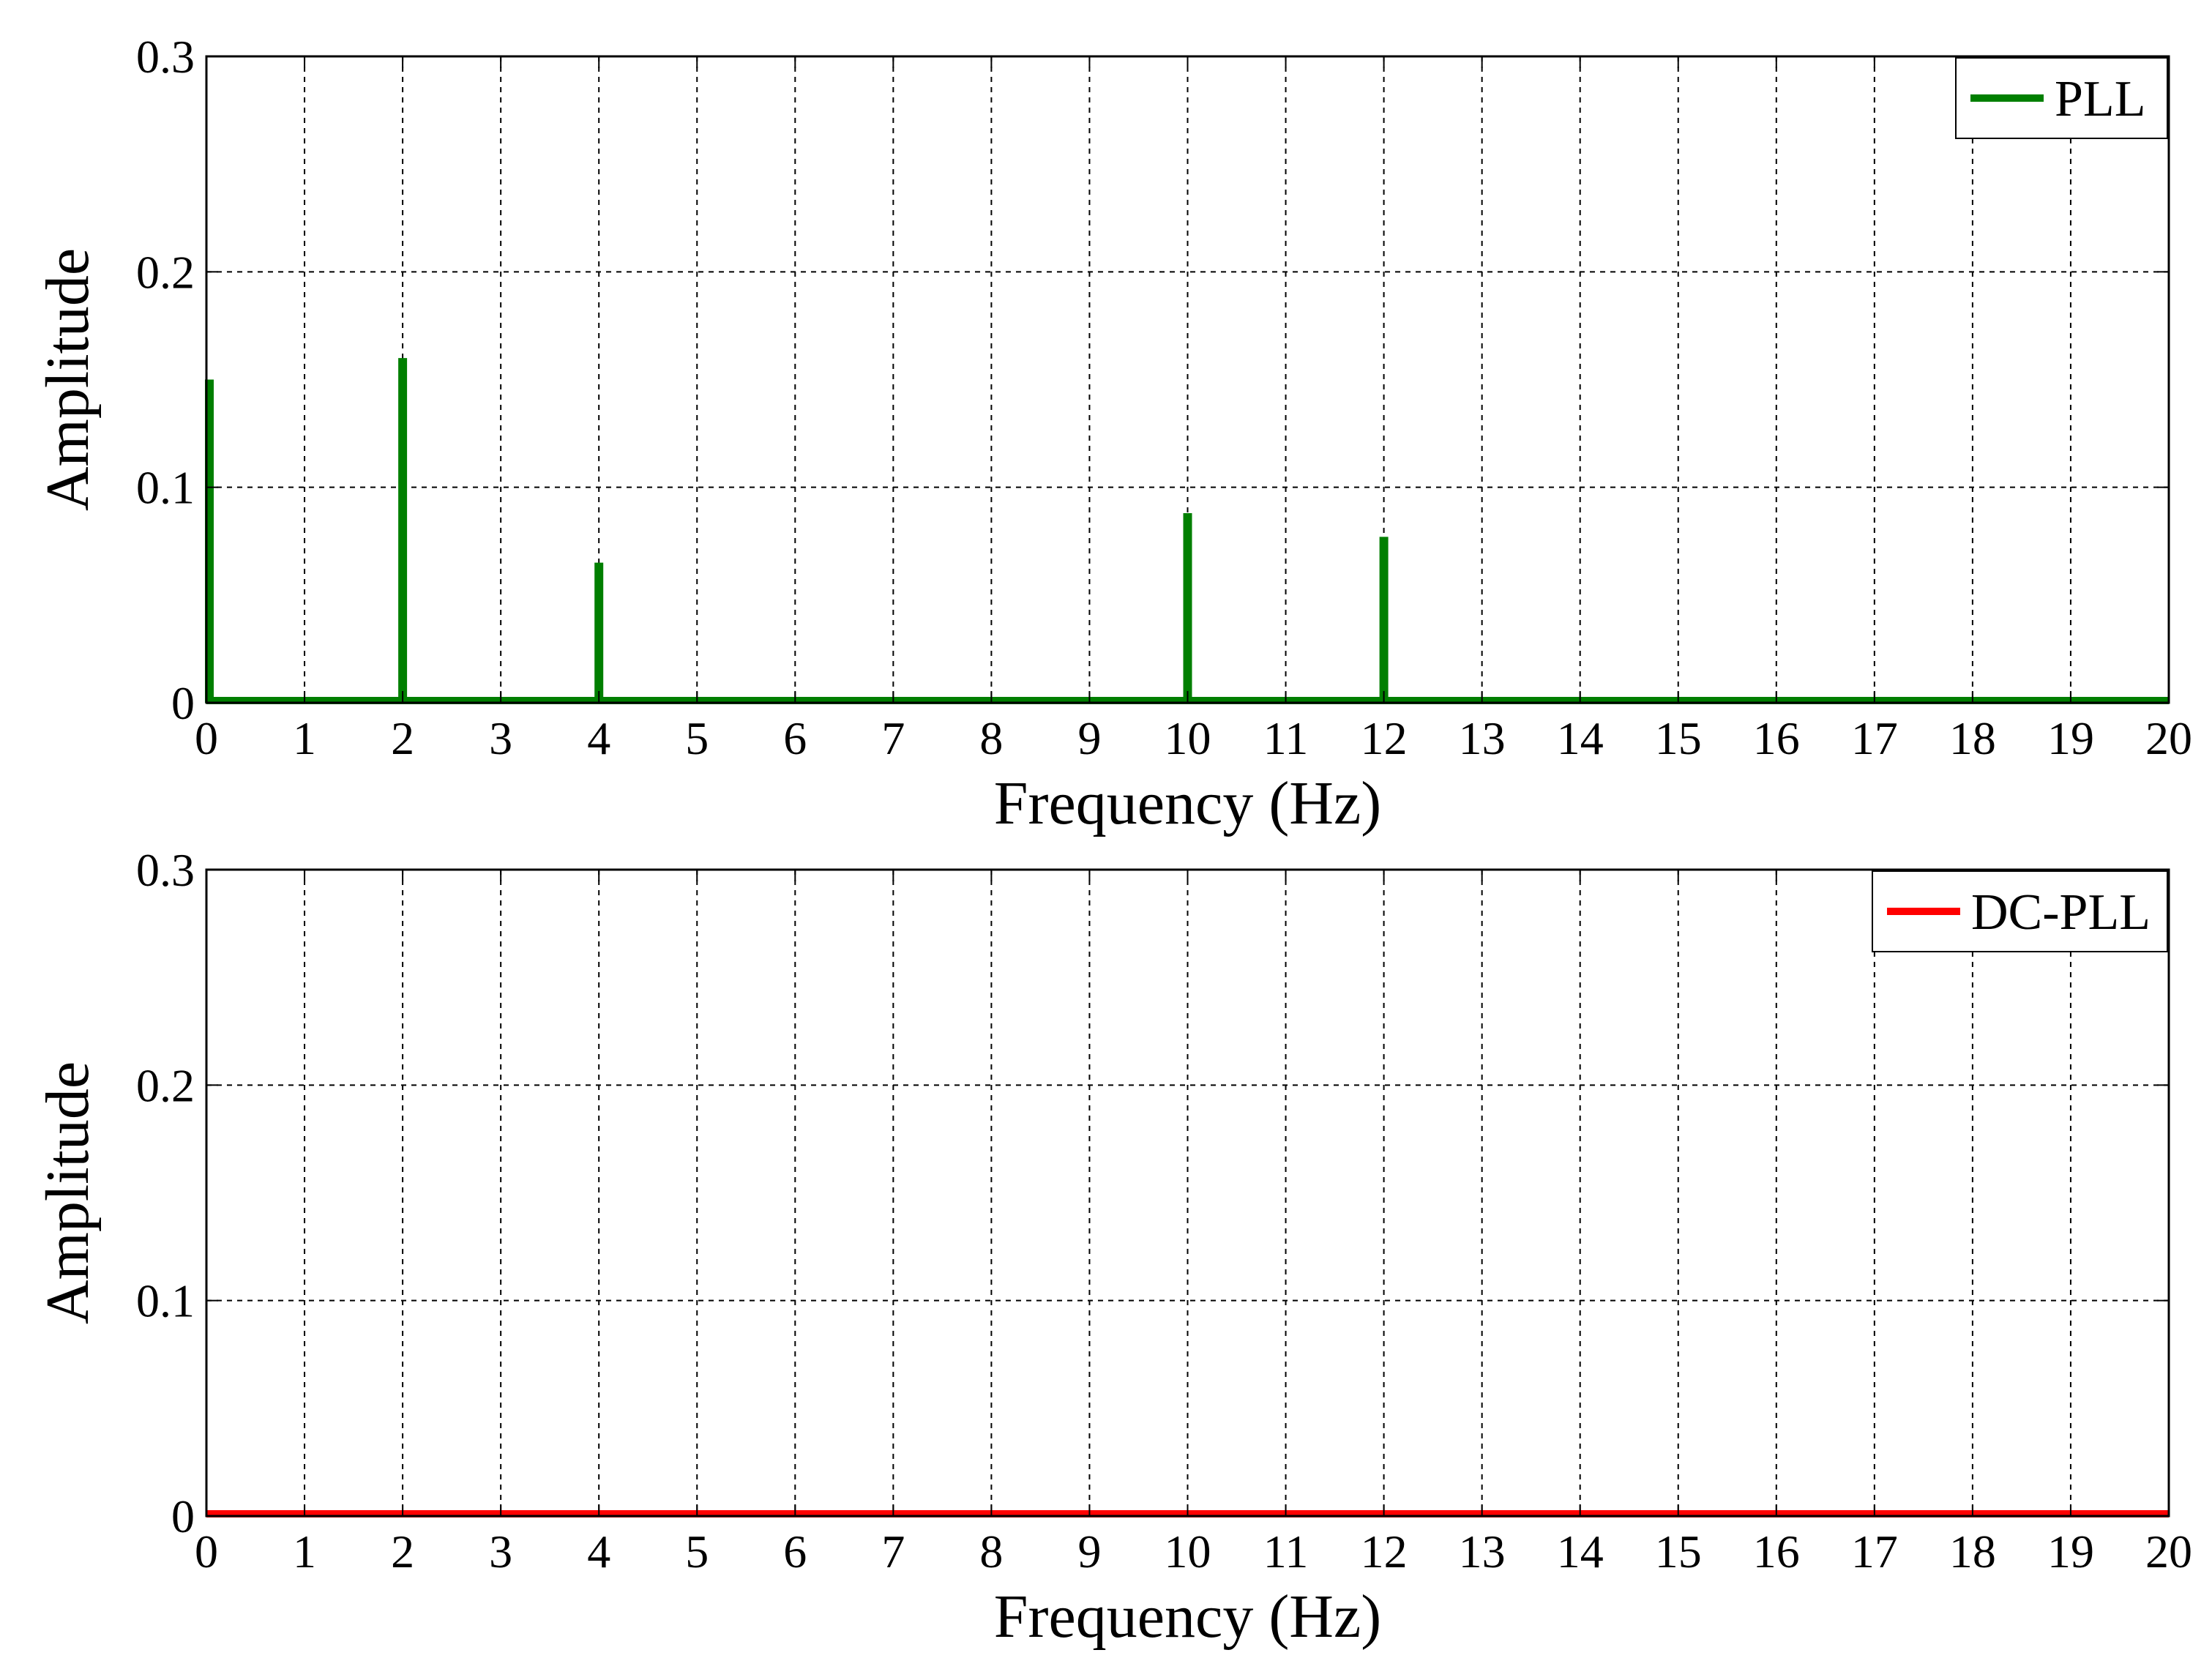 The width and height of the screenshot is (2212, 1680). I want to click on legend-label: PLL, so click(2100, 99).